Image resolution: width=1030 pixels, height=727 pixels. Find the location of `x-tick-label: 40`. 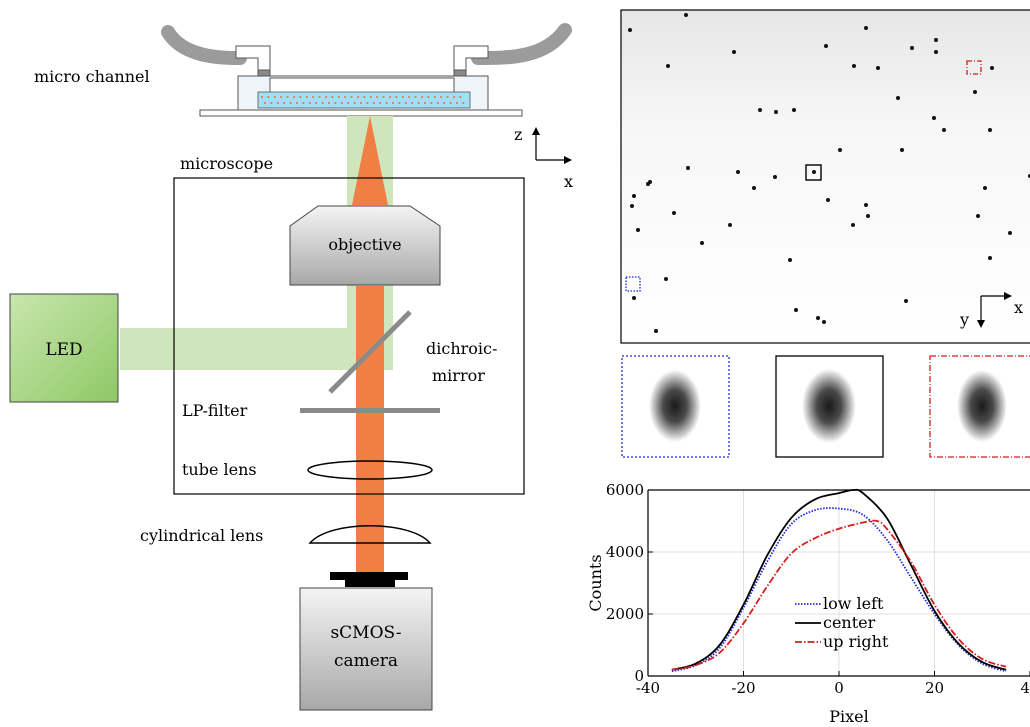

x-tick-label: 40 is located at coordinates (1025, 688).